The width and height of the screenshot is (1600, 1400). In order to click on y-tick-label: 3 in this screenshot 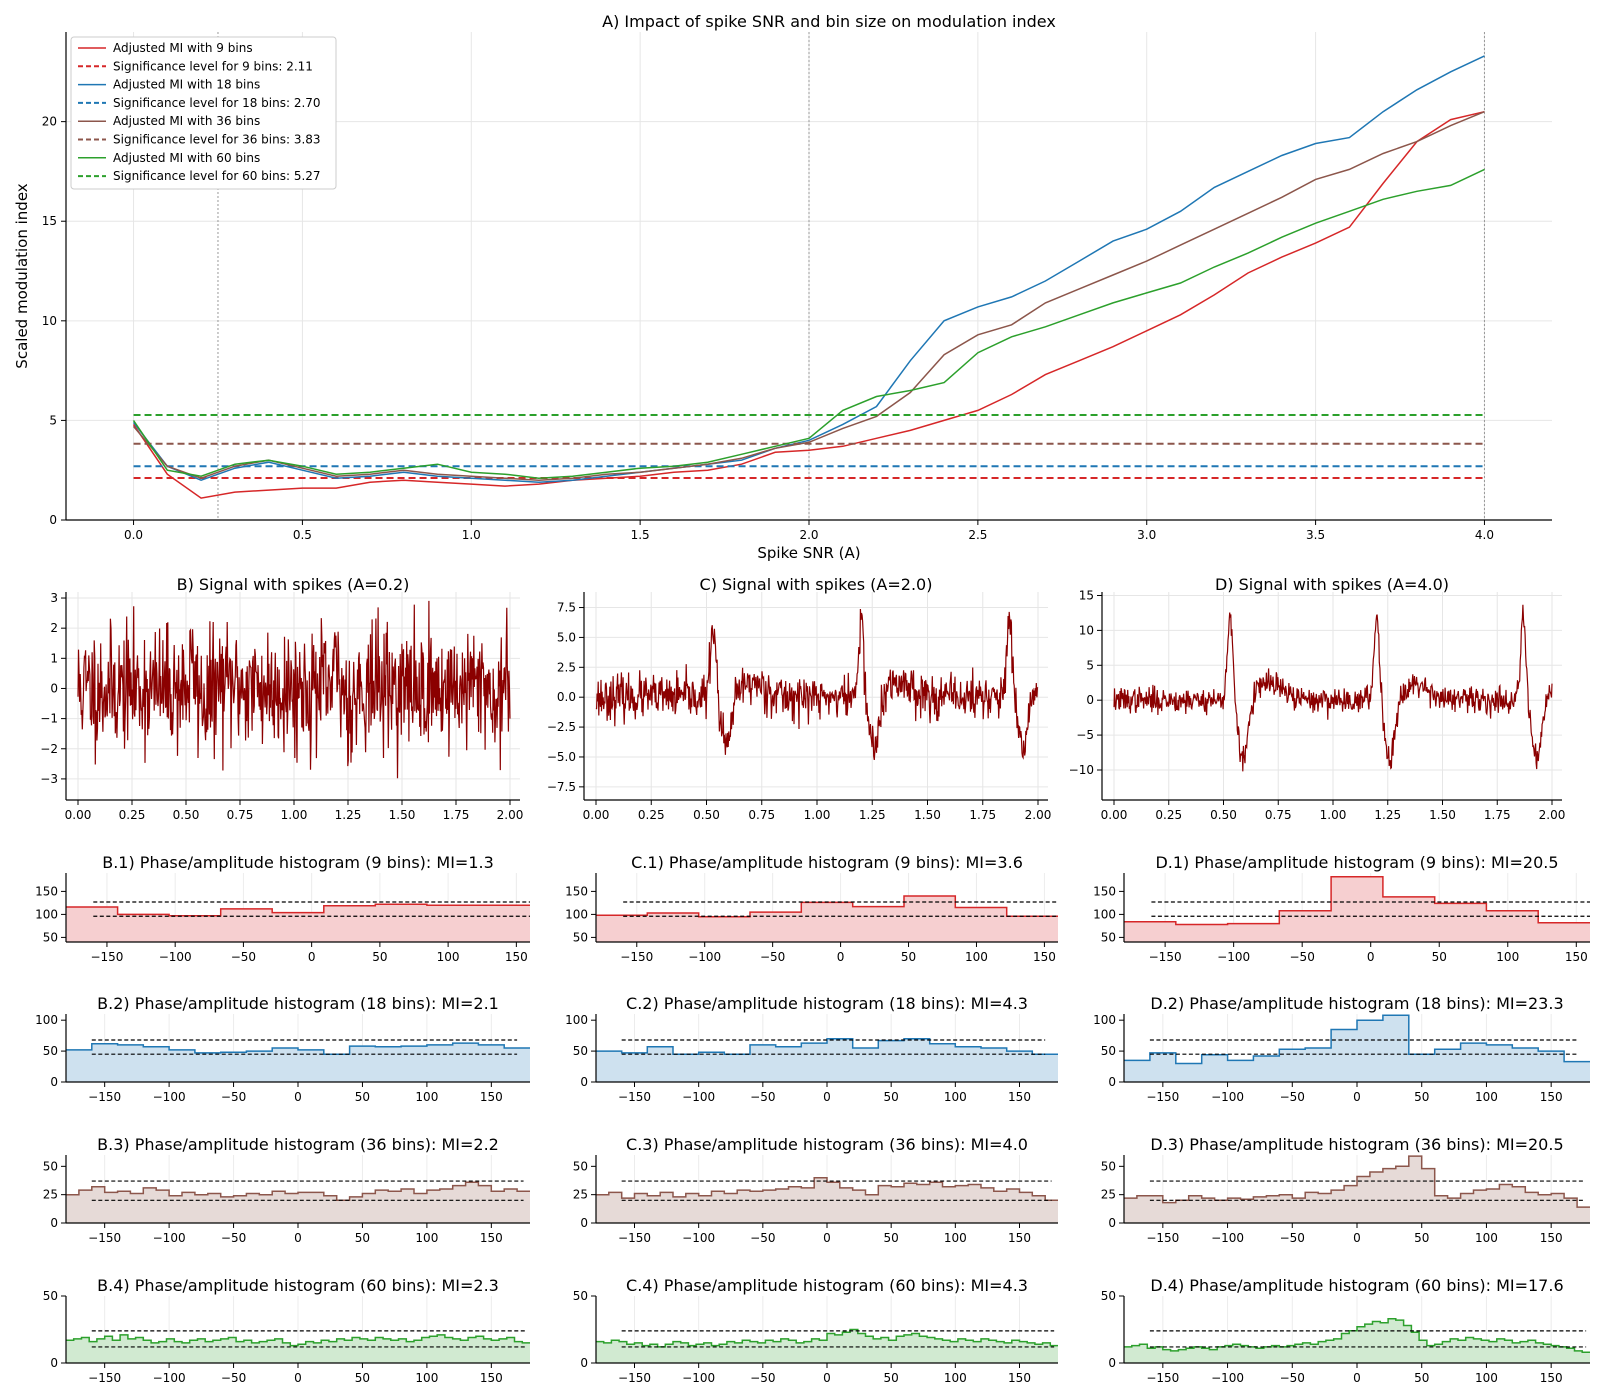, I will do `click(54, 598)`.